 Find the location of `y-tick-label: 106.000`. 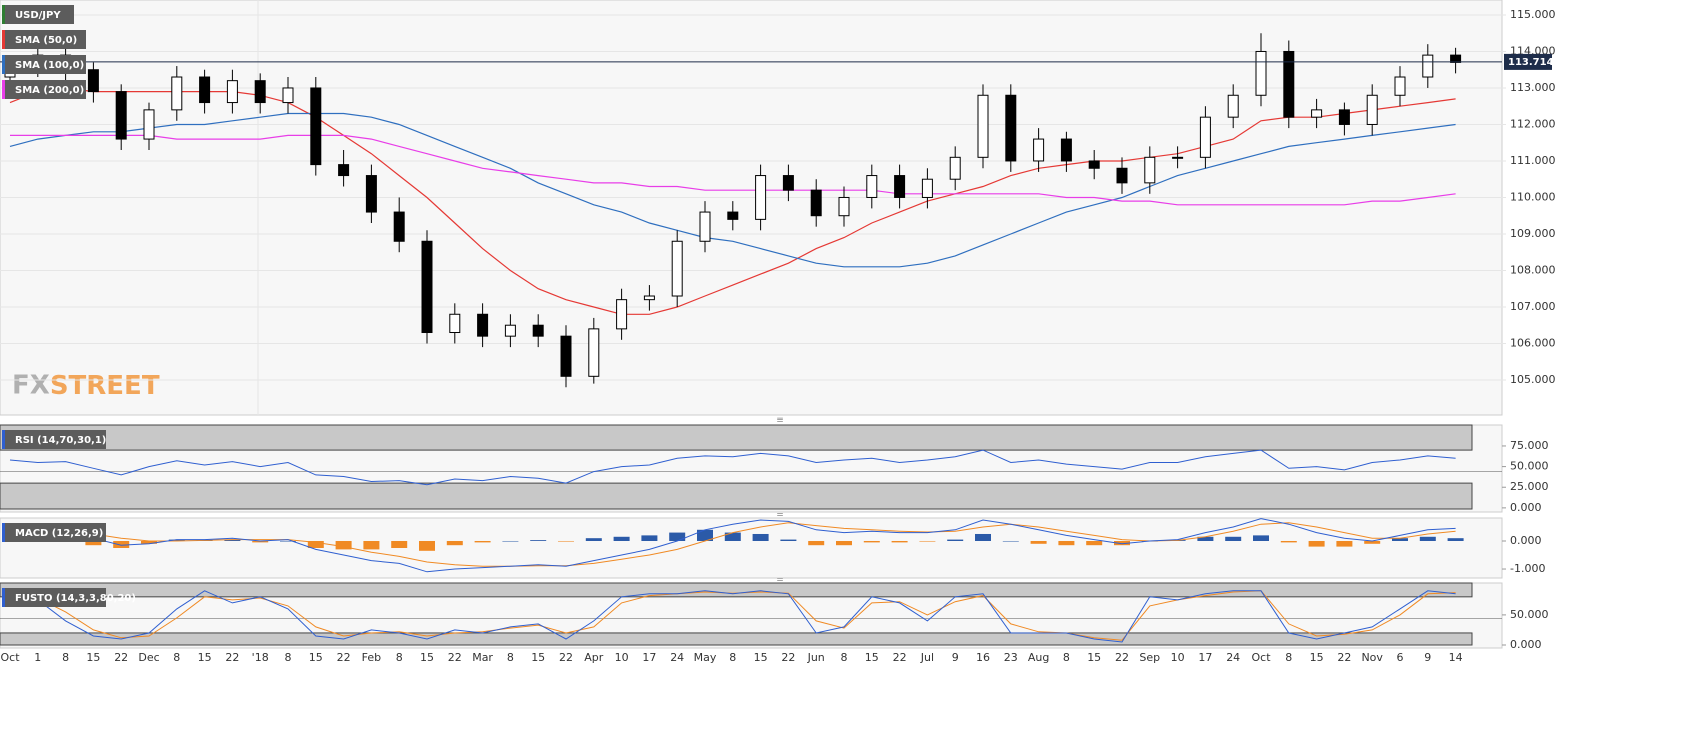

y-tick-label: 106.000 is located at coordinates (1533, 342).